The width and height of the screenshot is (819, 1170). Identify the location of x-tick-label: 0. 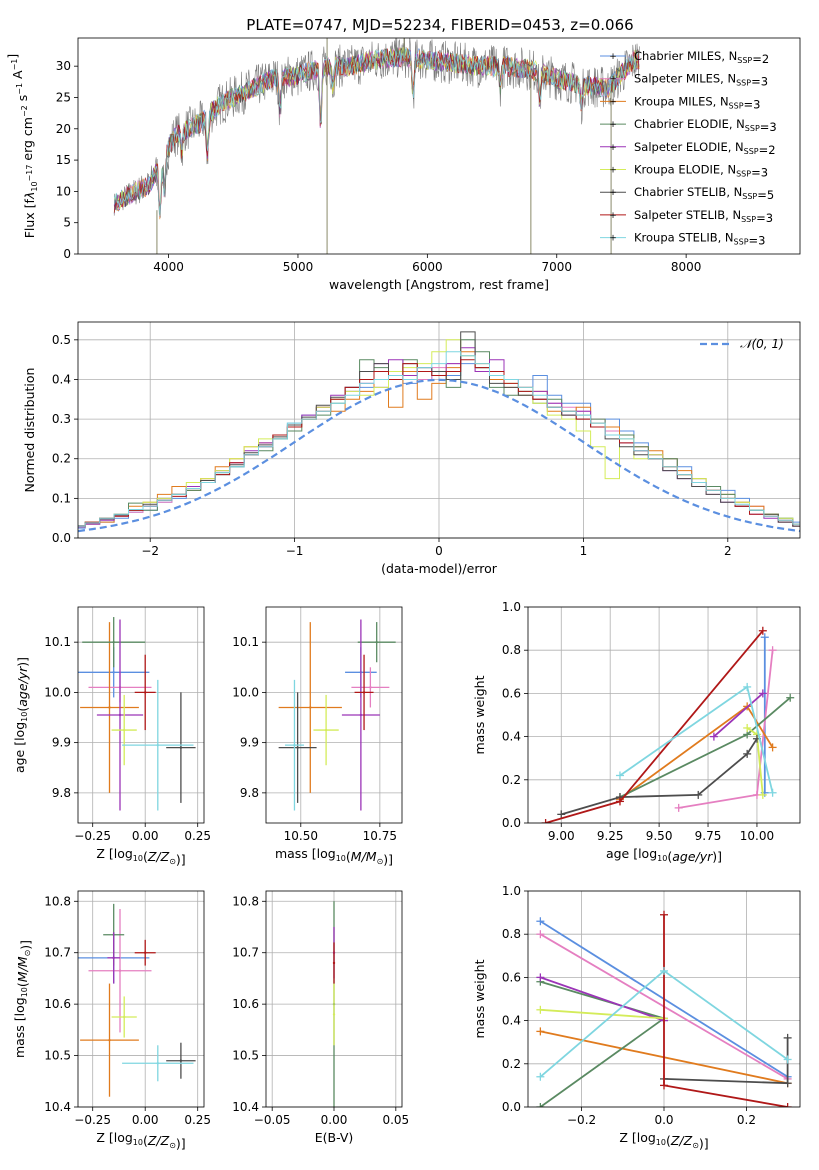
(439, 551).